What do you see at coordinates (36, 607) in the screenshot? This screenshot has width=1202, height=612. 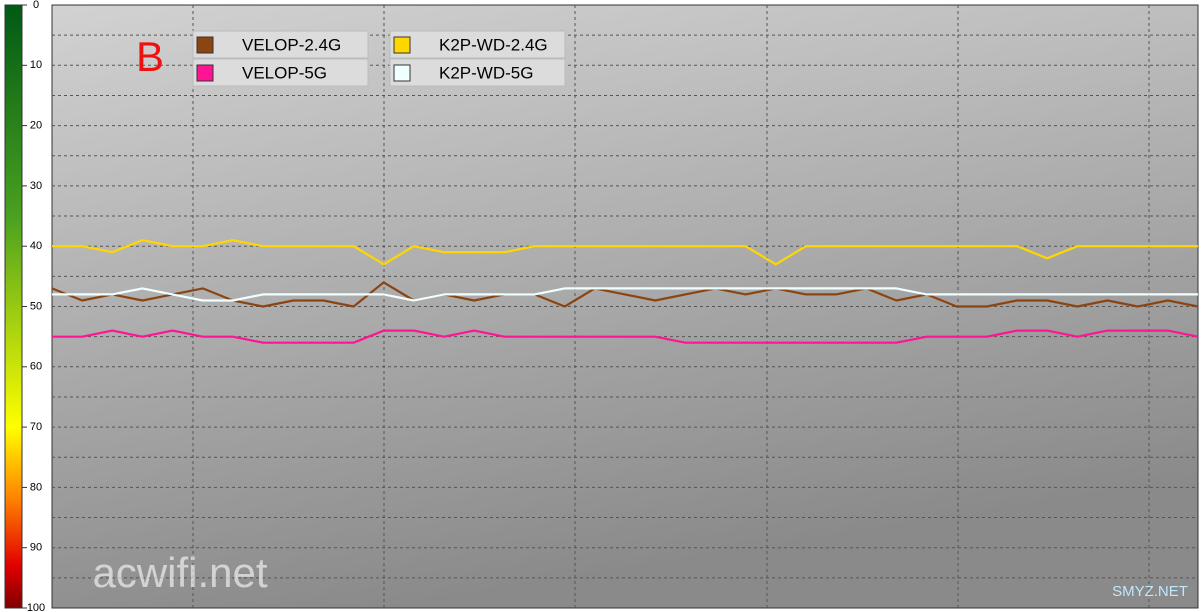 I see `y-tick-label: 100` at bounding box center [36, 607].